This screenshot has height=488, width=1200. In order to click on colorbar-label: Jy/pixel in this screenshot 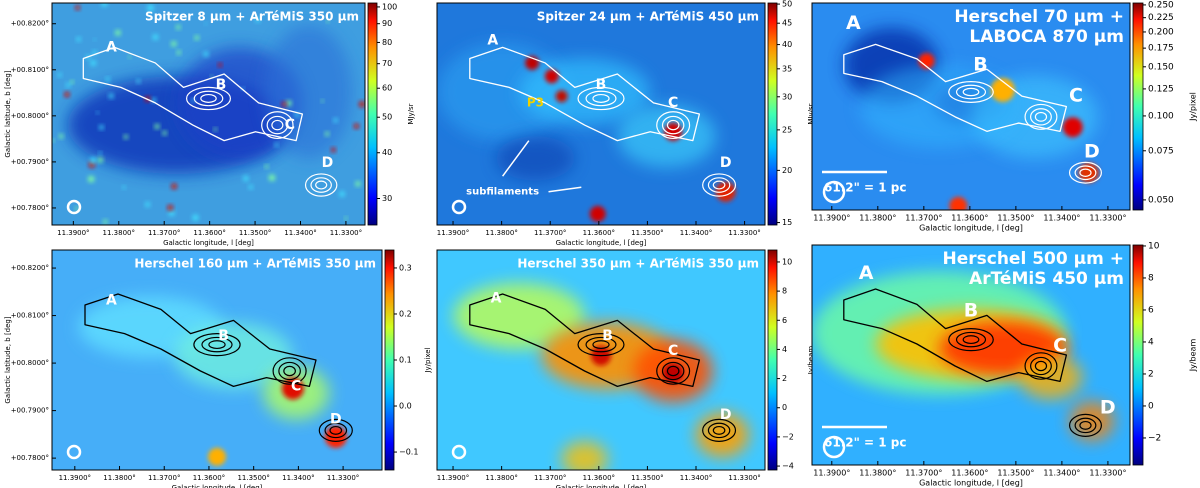, I will do `click(428, 360)`.